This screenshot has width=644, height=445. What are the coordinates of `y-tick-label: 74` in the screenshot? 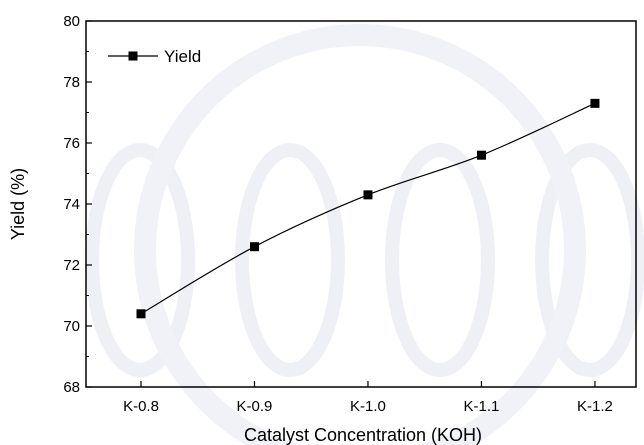 It's located at (71, 204).